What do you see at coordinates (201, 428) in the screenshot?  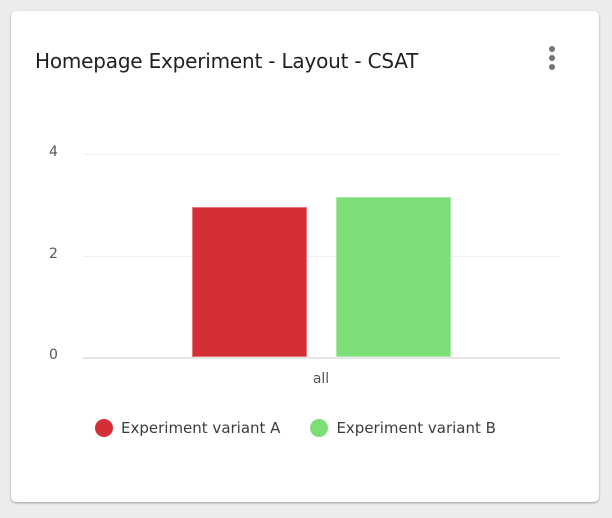 I see `legend-label: Experiment variant A` at bounding box center [201, 428].